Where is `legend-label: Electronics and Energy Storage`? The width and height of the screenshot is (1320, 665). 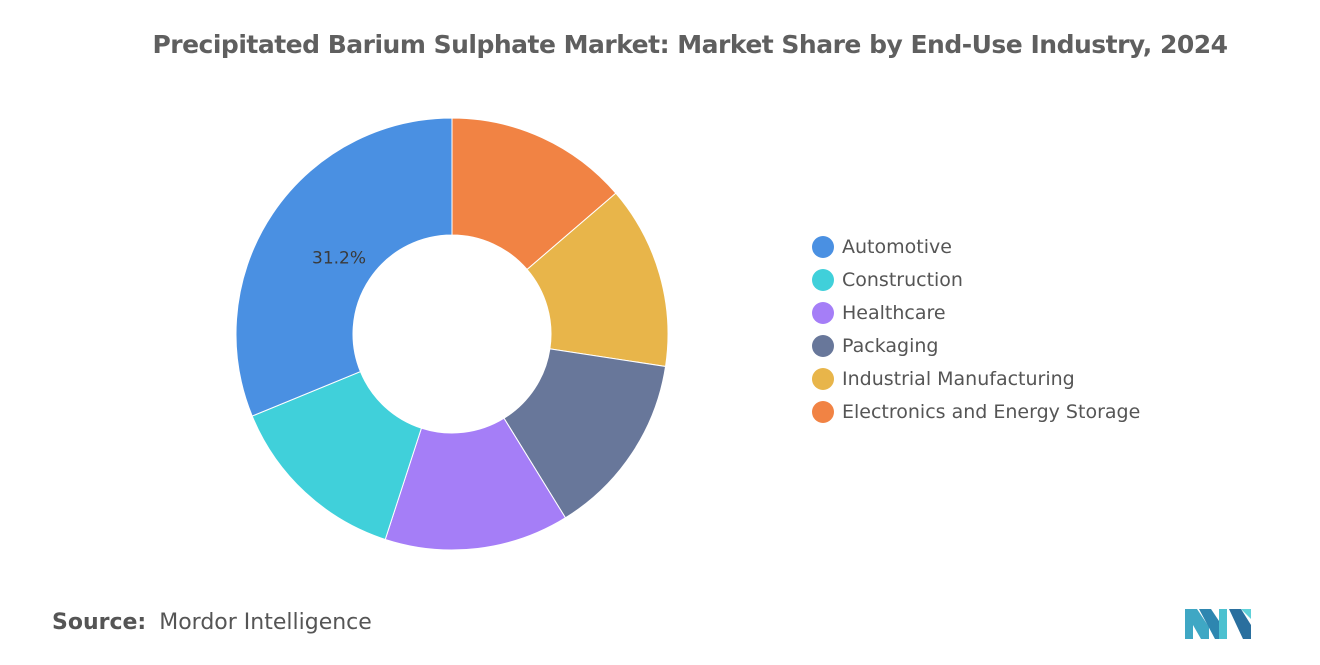
legend-label: Electronics and Energy Storage is located at coordinates (991, 411).